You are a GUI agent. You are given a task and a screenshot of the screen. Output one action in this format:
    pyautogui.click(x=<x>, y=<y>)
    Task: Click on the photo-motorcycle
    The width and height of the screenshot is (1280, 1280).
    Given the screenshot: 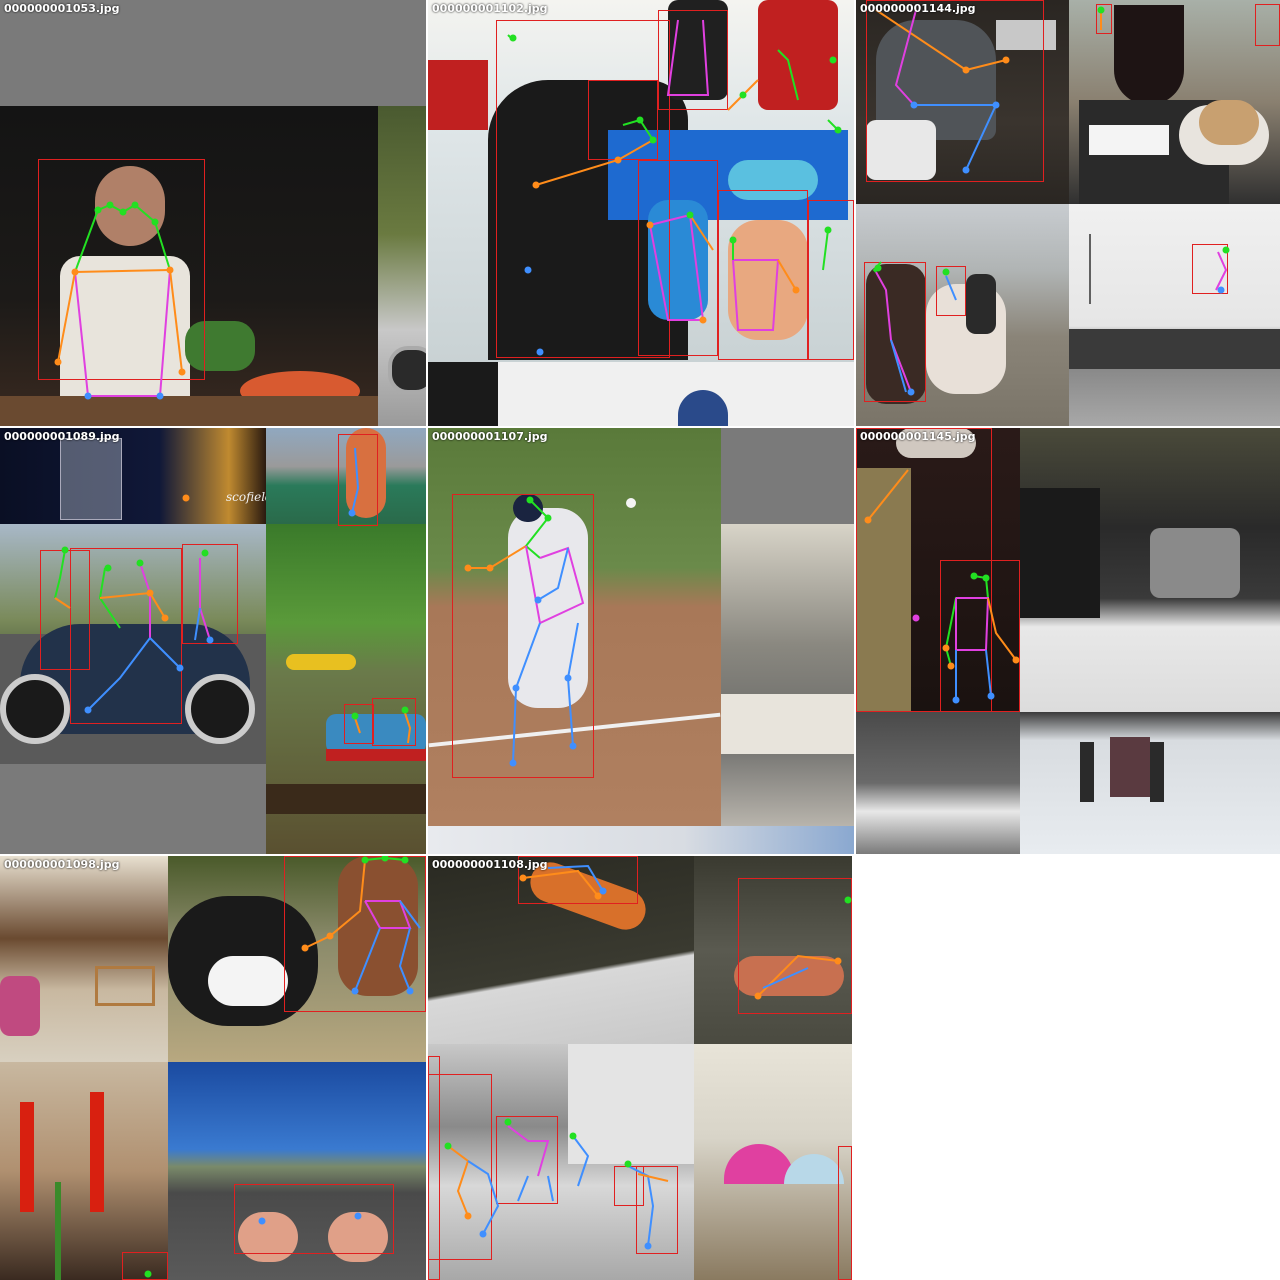 What is the action you would take?
    pyautogui.click(x=133, y=644)
    